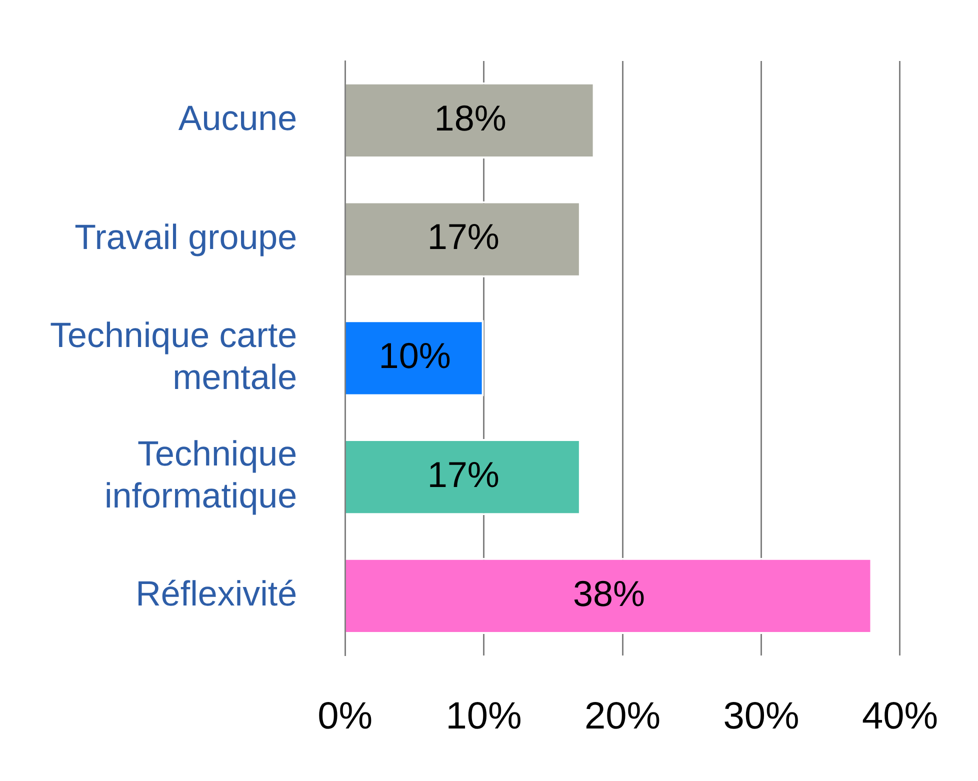  Describe the element at coordinates (484, 717) in the screenshot. I see `x-tick-label: 10%` at that location.